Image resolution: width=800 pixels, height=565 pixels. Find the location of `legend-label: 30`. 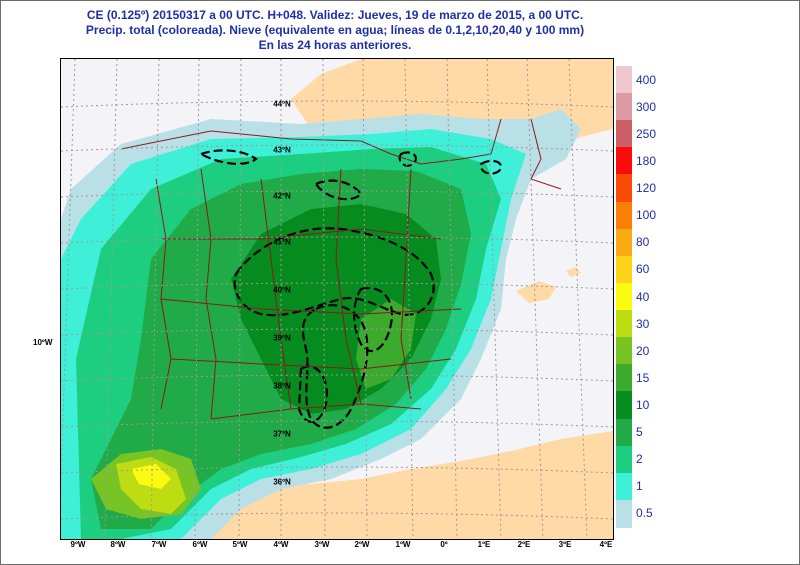

legend-label: 30 is located at coordinates (643, 323).